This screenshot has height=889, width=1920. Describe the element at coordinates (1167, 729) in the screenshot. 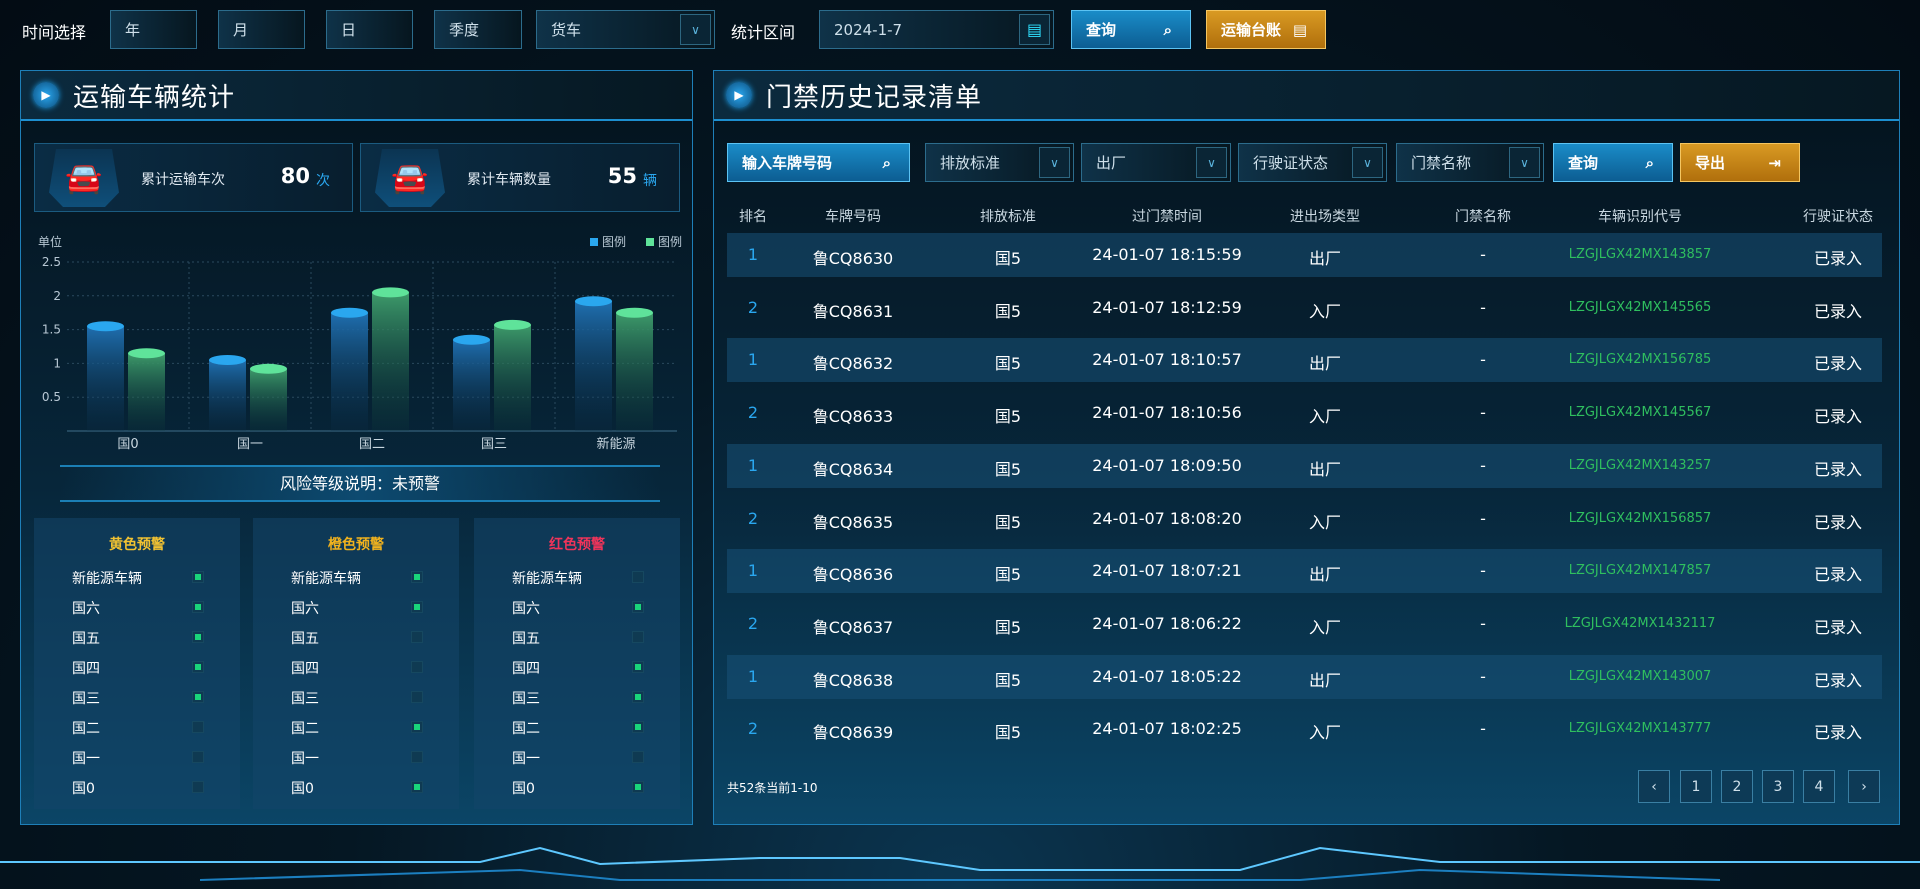

I see `table-cell: 24-01-07 18:02:25` at that location.